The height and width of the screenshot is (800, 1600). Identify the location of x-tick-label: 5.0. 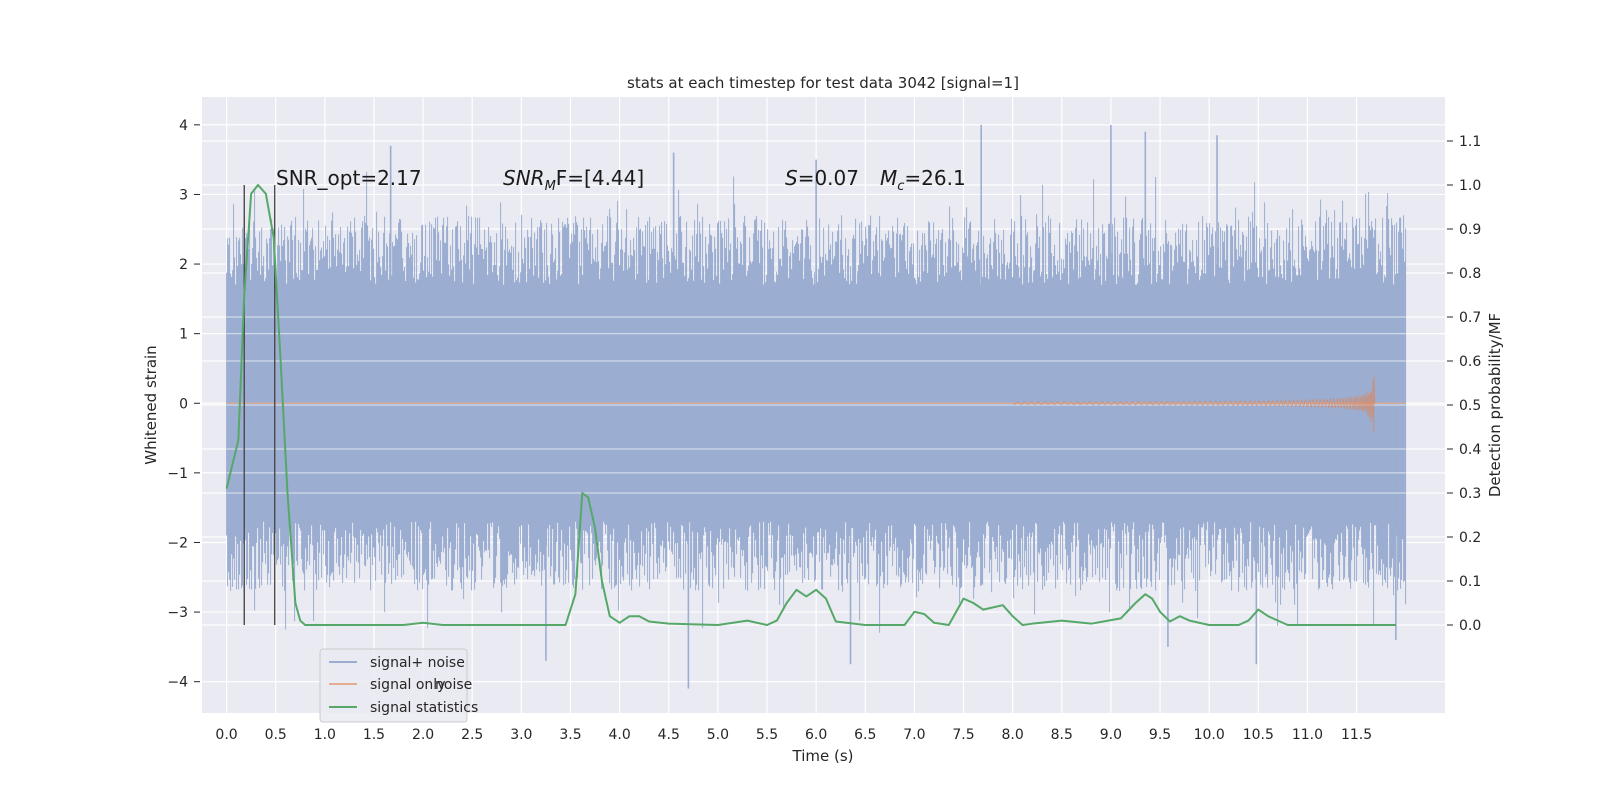
(718, 735).